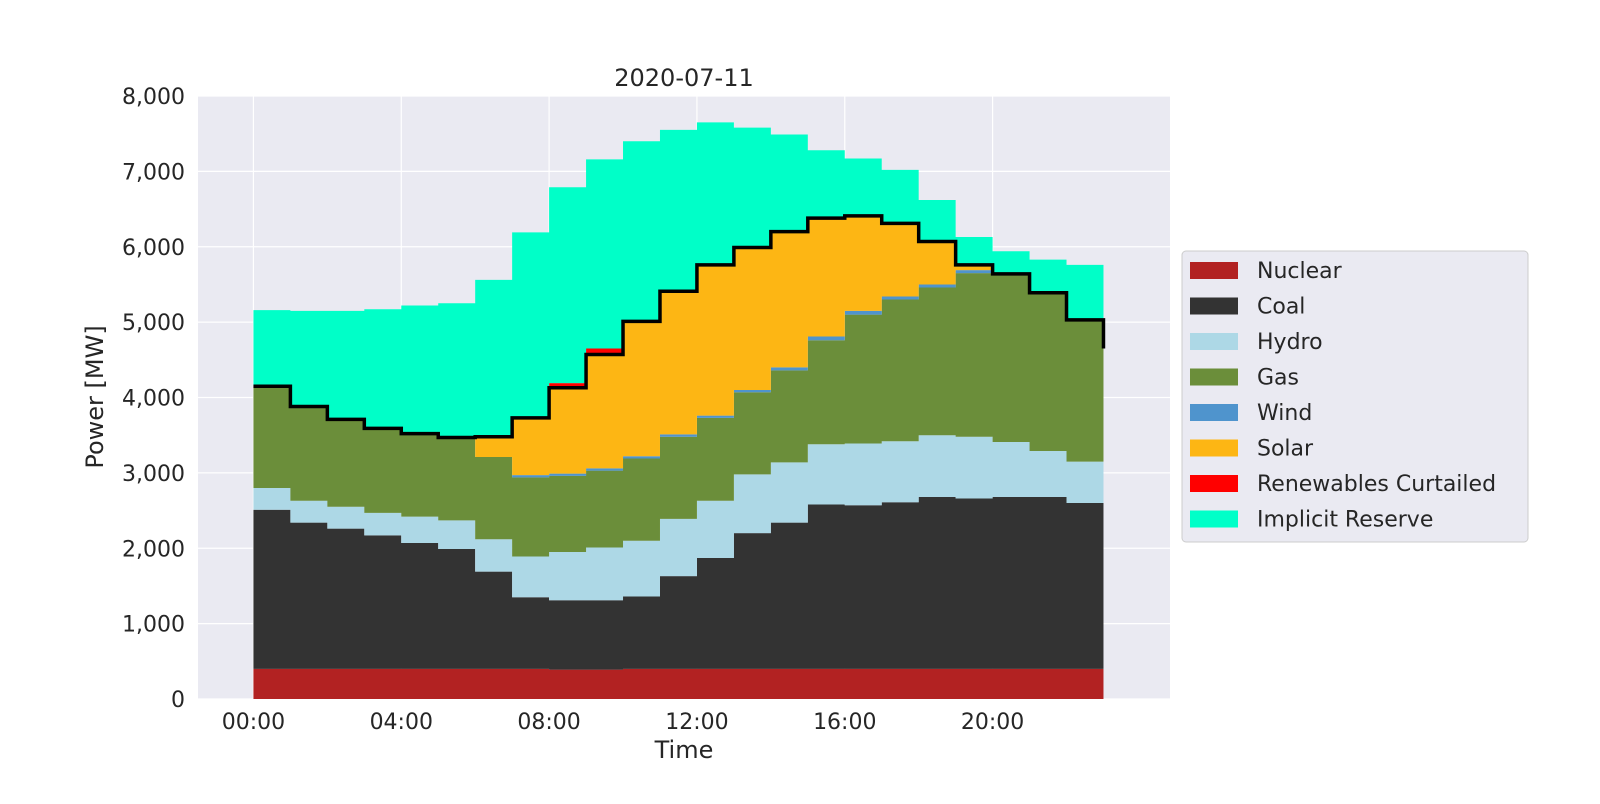 The height and width of the screenshot is (804, 1600). What do you see at coordinates (1376, 484) in the screenshot?
I see `legend-label-renewables-curtailed: Renewables Curtailed` at bounding box center [1376, 484].